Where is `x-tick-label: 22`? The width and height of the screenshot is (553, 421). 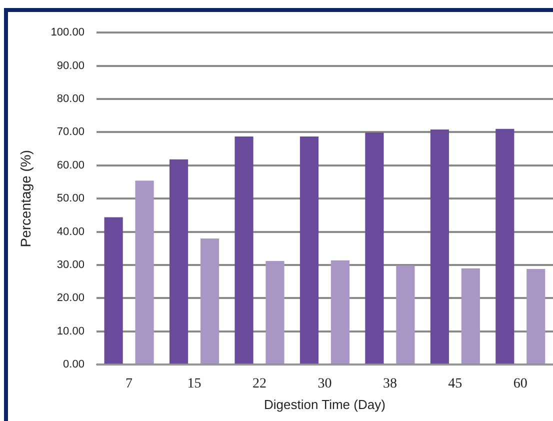 x-tick-label: 22 is located at coordinates (259, 384).